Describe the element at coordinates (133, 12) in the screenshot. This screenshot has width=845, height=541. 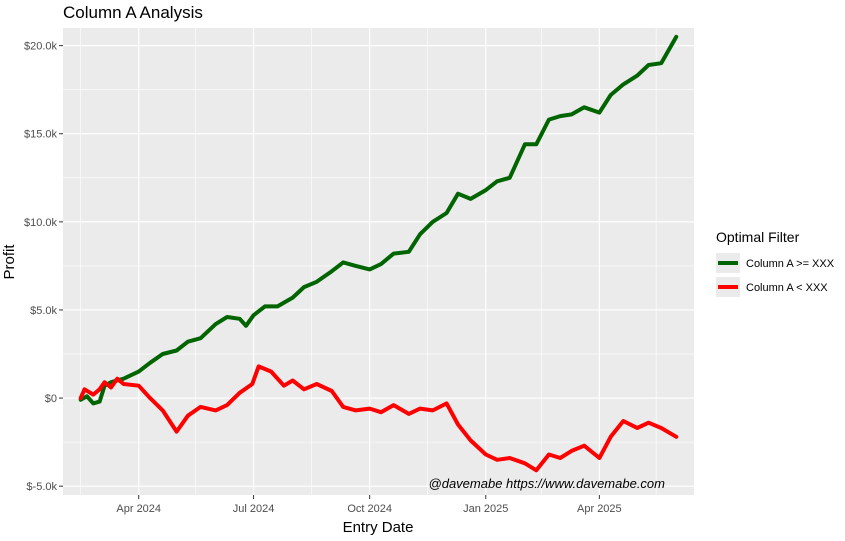
I see `chart-title: Column A Analysis` at that location.